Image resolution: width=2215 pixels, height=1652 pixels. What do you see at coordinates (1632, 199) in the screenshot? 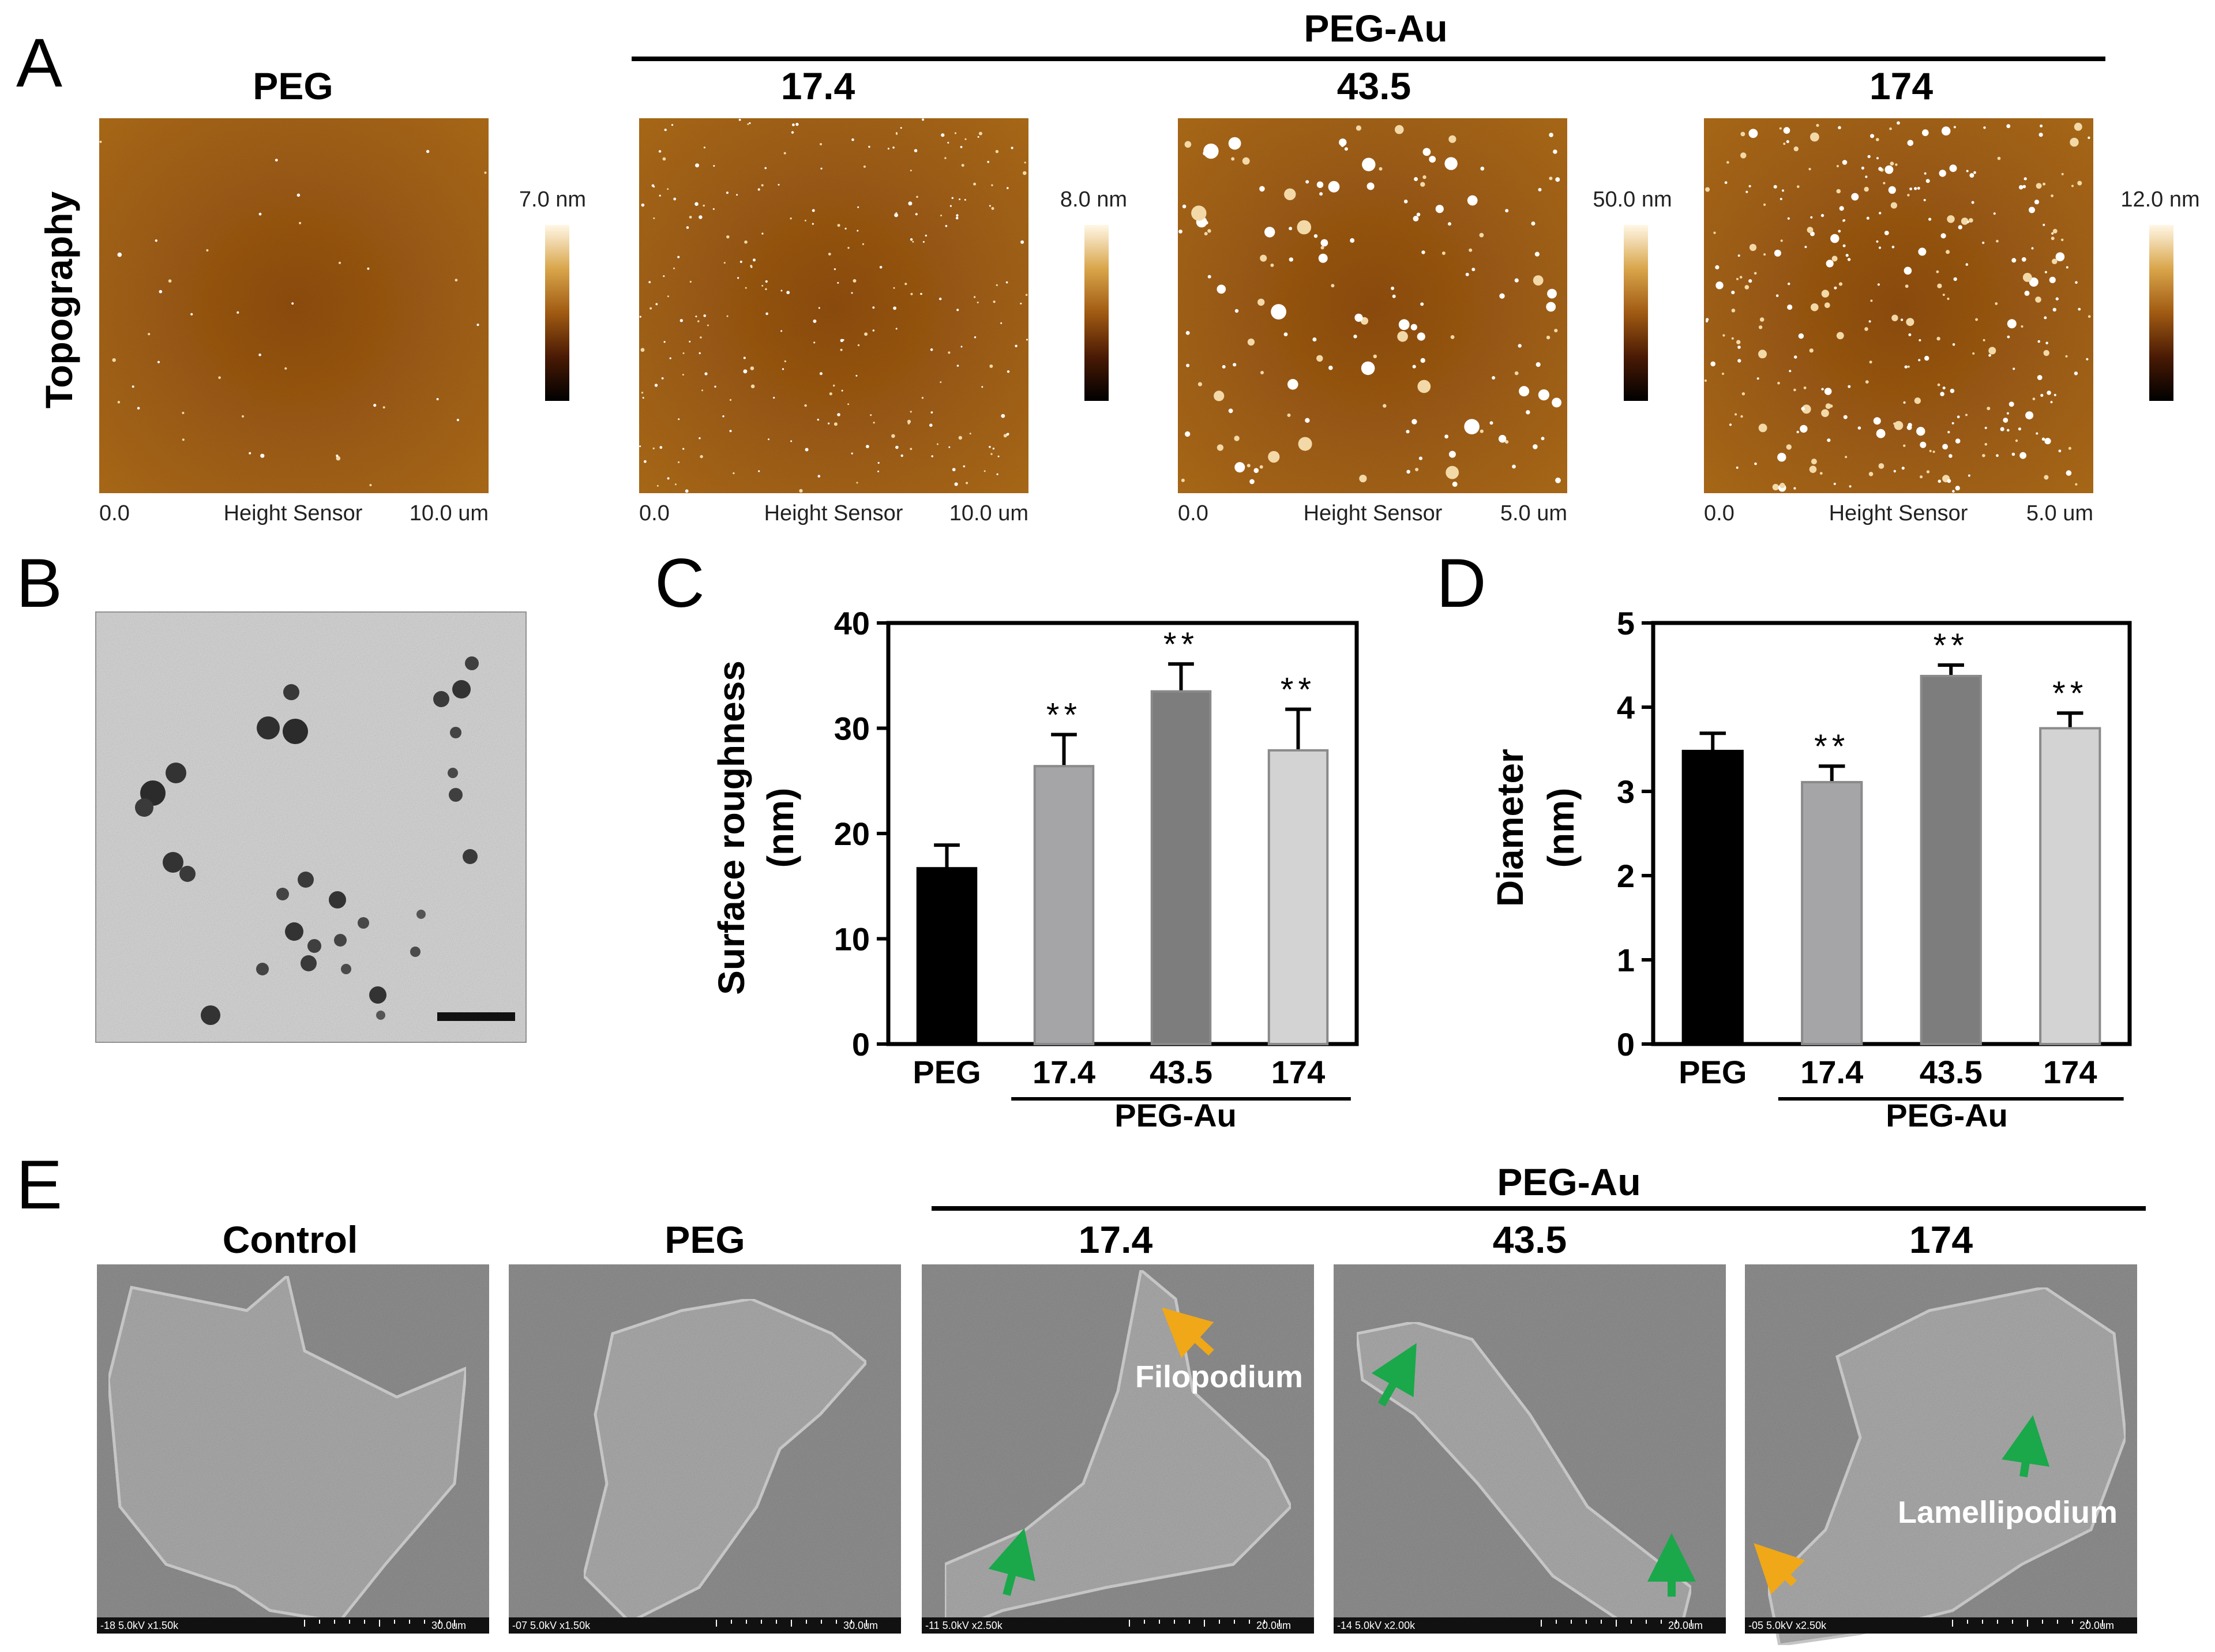
I see `afm-colorbar-max: 50.0 nm` at bounding box center [1632, 199].